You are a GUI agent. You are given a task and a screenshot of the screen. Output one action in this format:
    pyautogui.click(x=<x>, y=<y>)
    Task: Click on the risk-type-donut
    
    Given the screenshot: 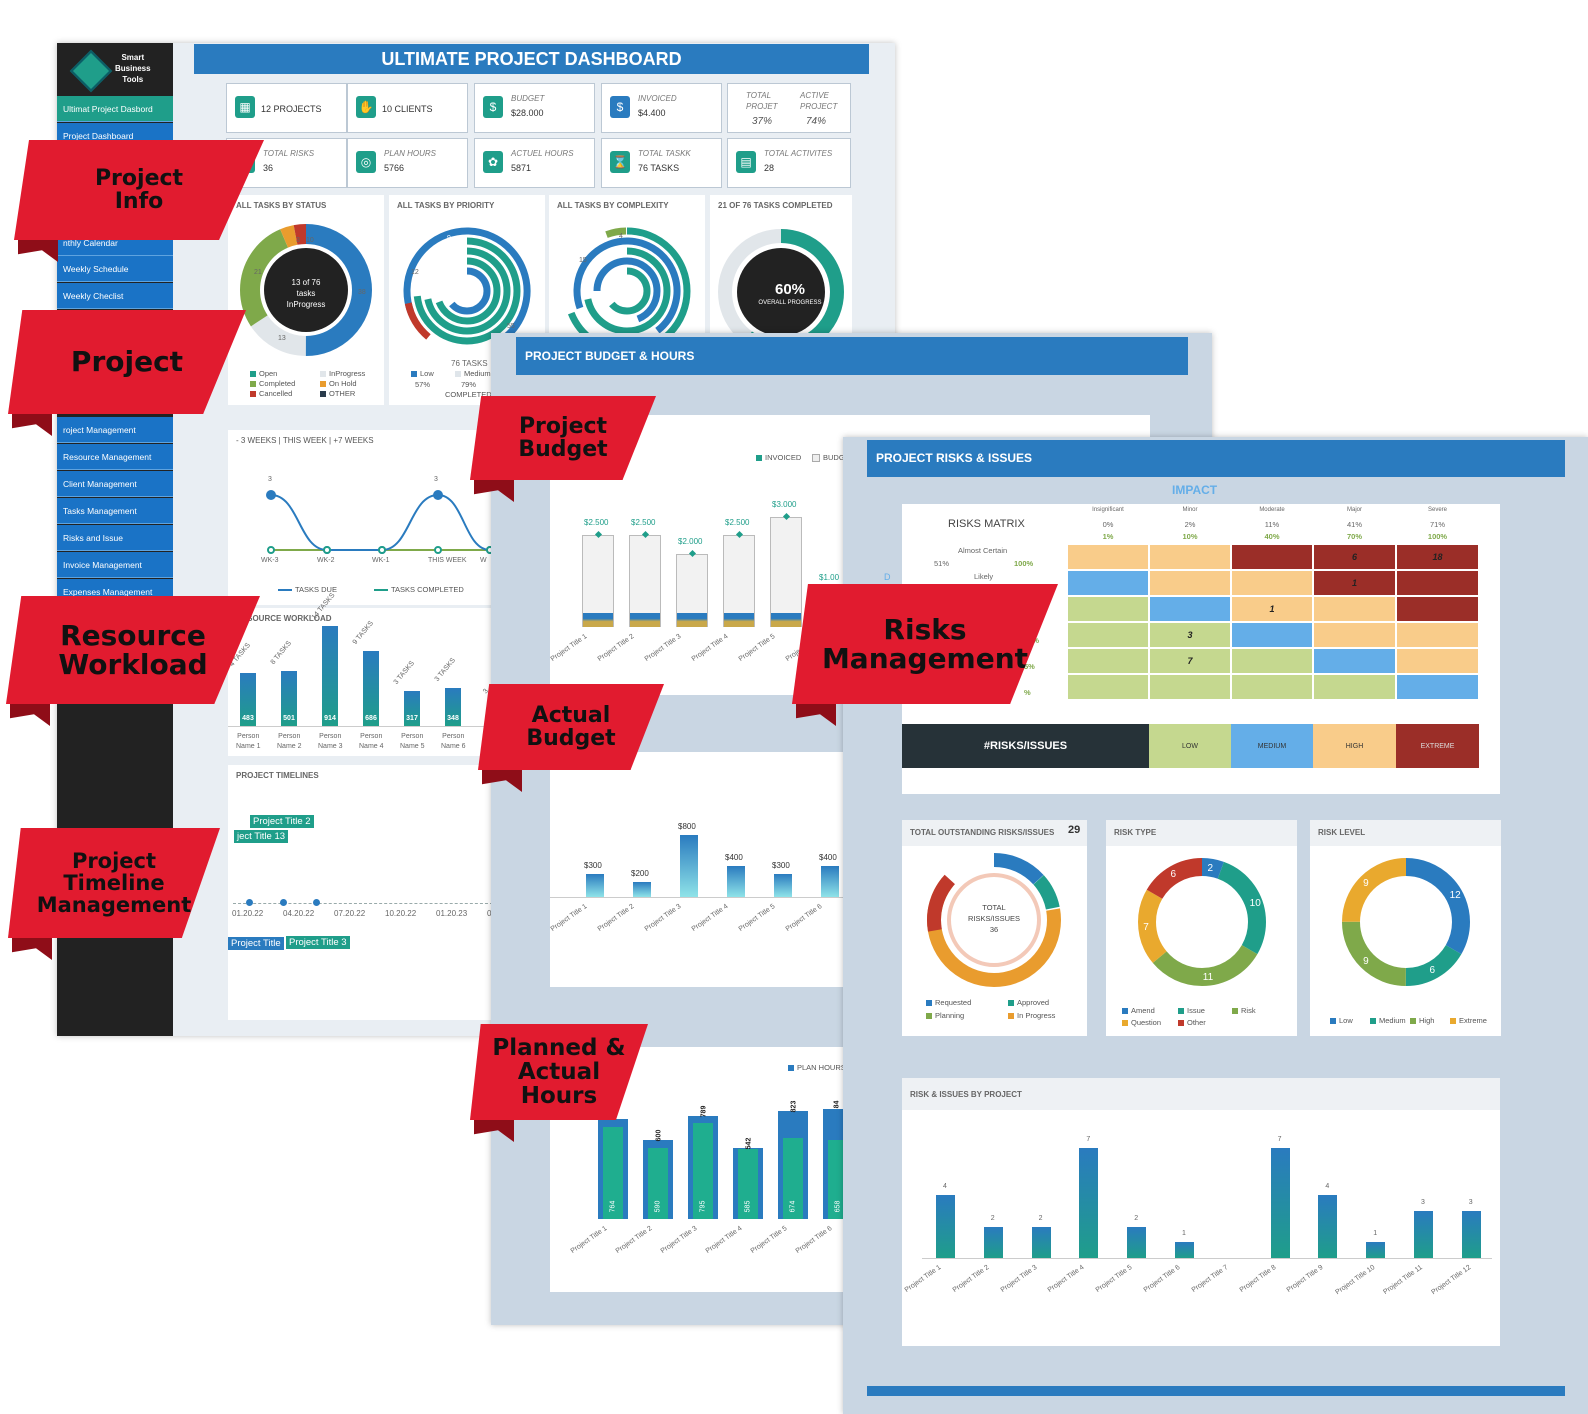 What is the action you would take?
    pyautogui.click(x=1202, y=922)
    